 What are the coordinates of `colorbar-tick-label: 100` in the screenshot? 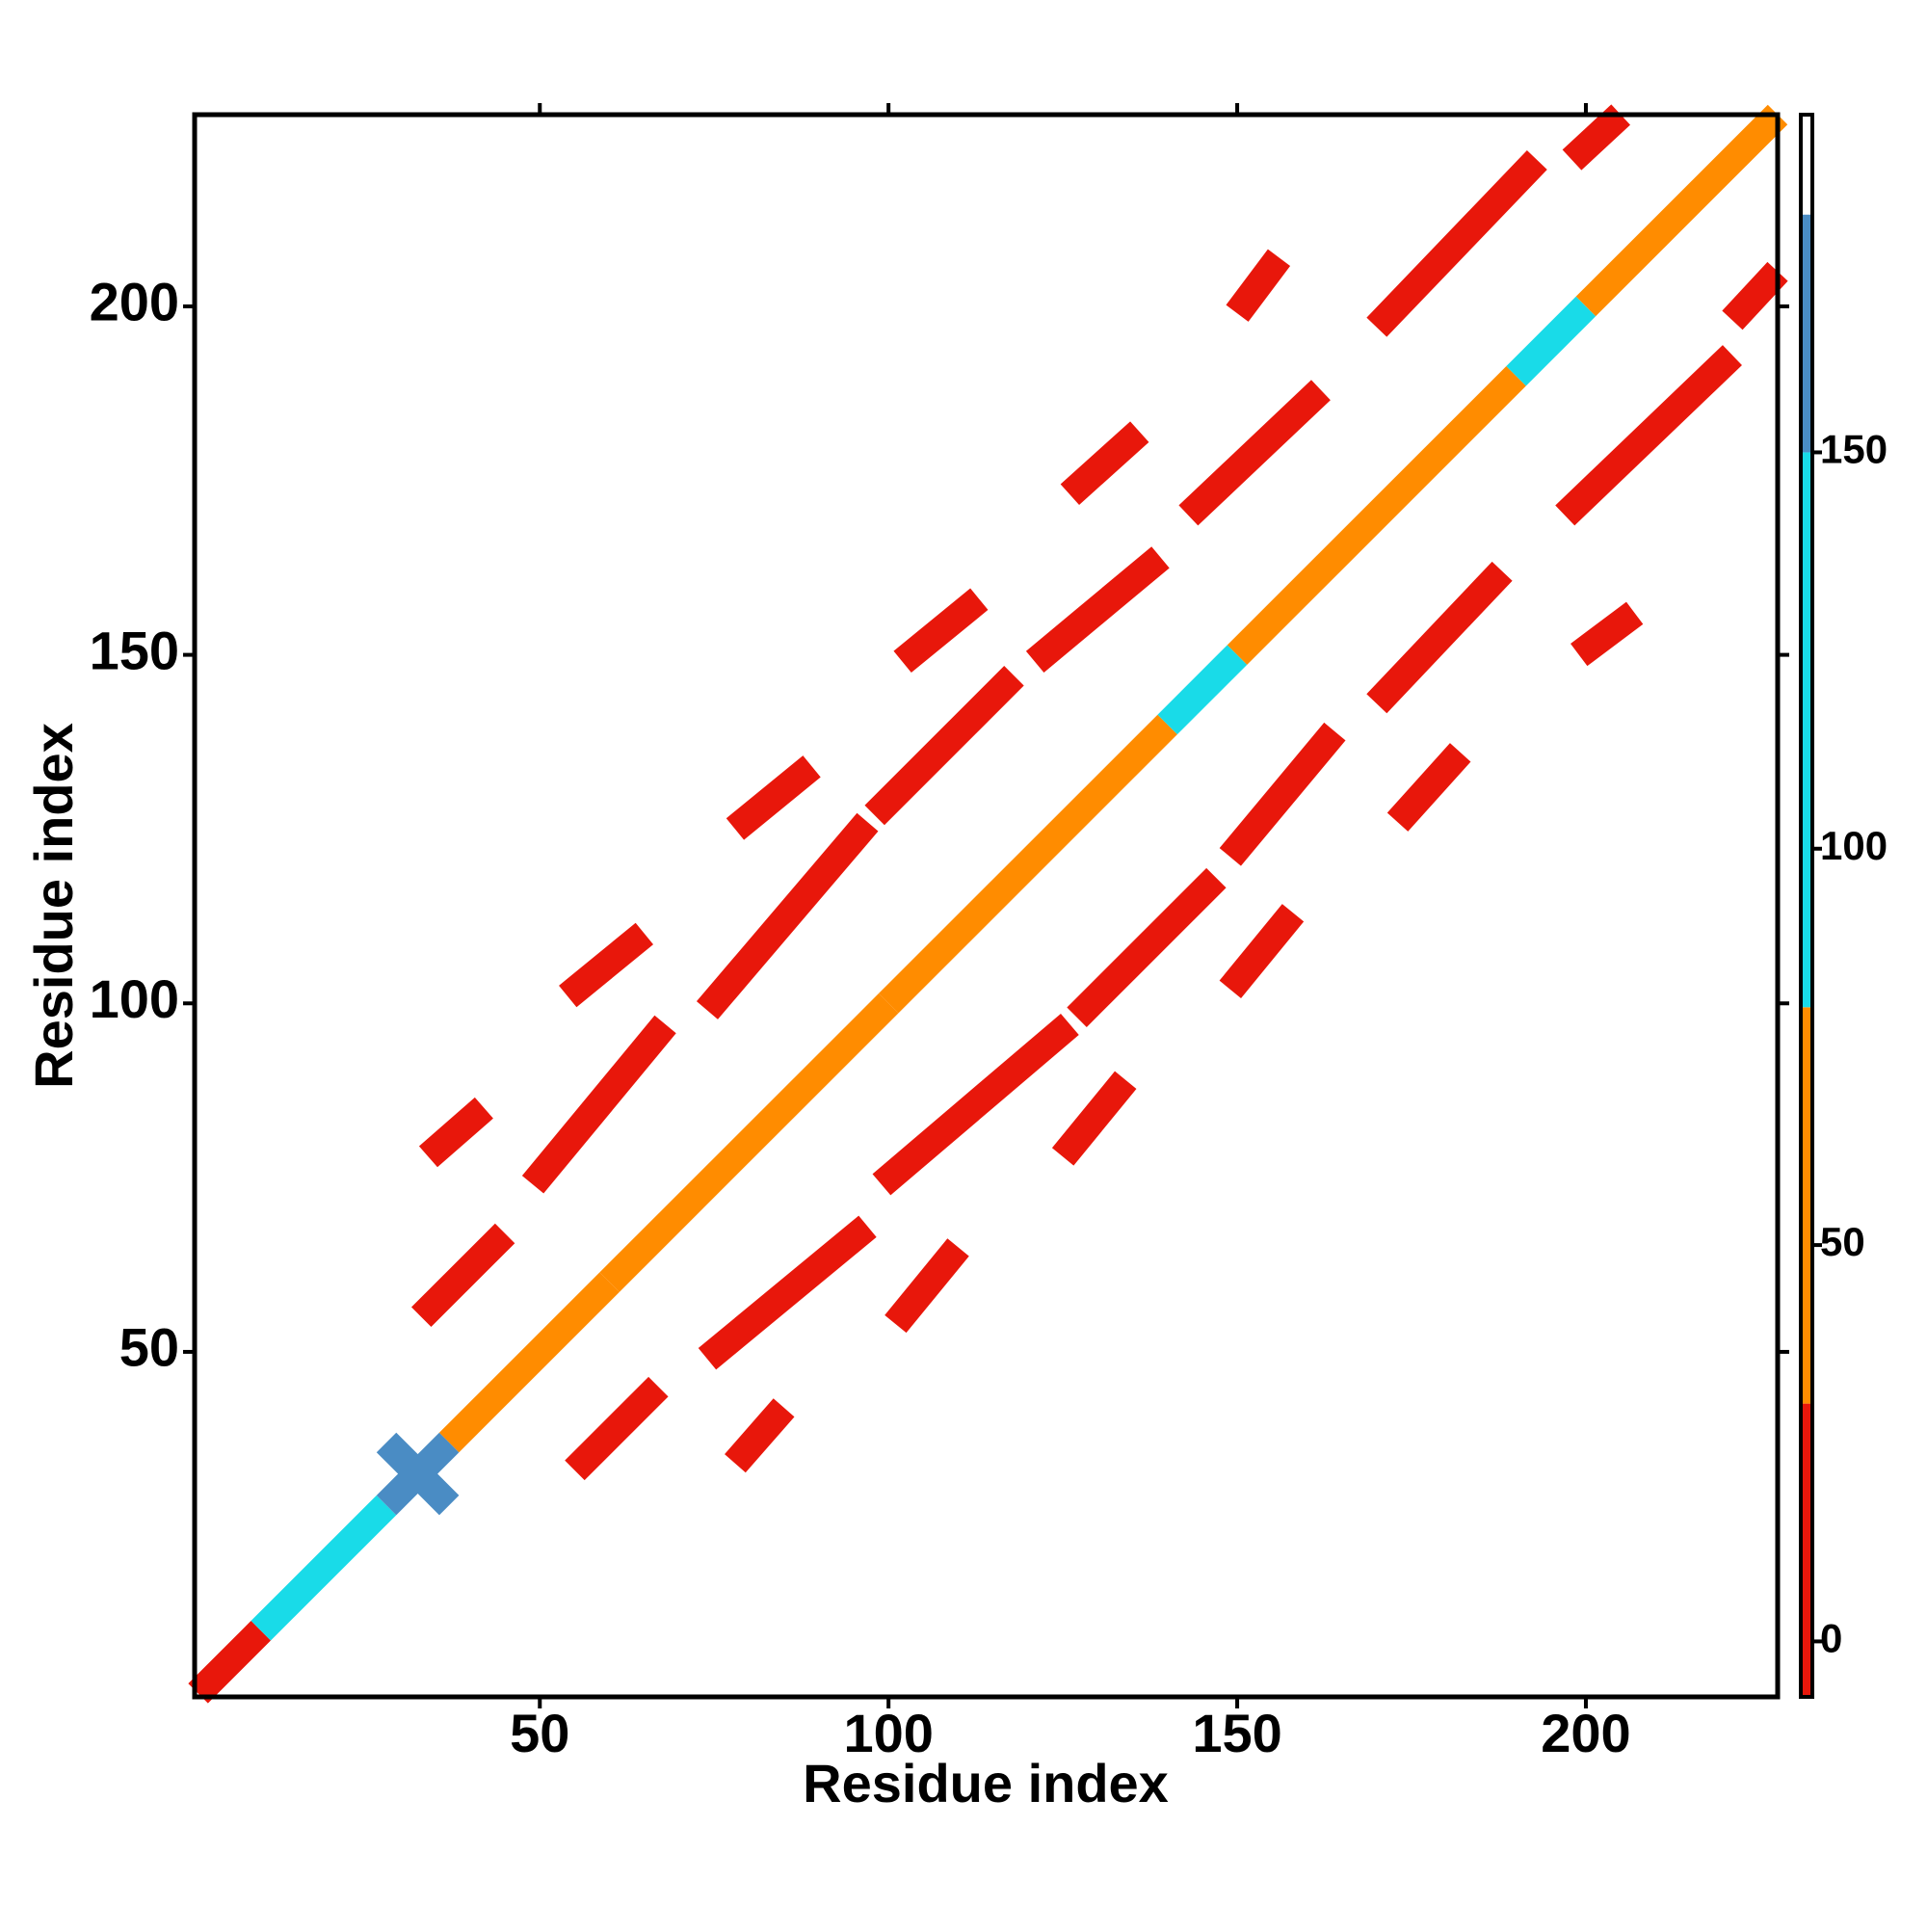 It's located at (1854, 845).